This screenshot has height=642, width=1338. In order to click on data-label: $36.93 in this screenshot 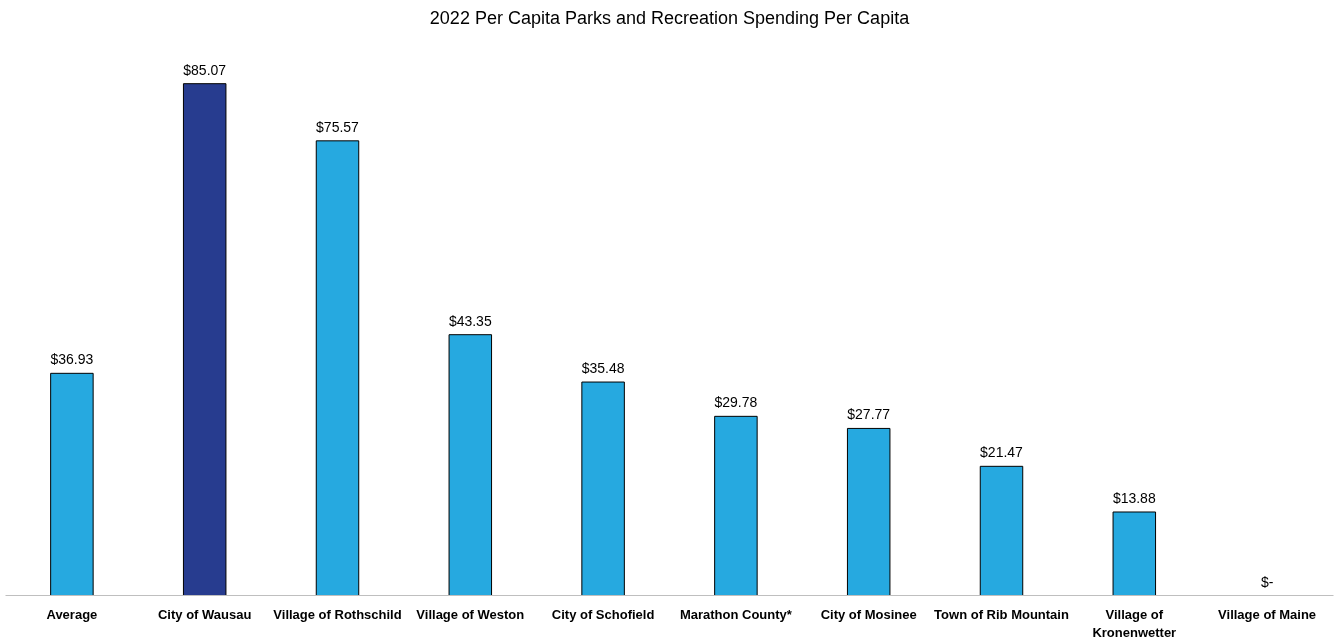, I will do `click(72, 359)`.